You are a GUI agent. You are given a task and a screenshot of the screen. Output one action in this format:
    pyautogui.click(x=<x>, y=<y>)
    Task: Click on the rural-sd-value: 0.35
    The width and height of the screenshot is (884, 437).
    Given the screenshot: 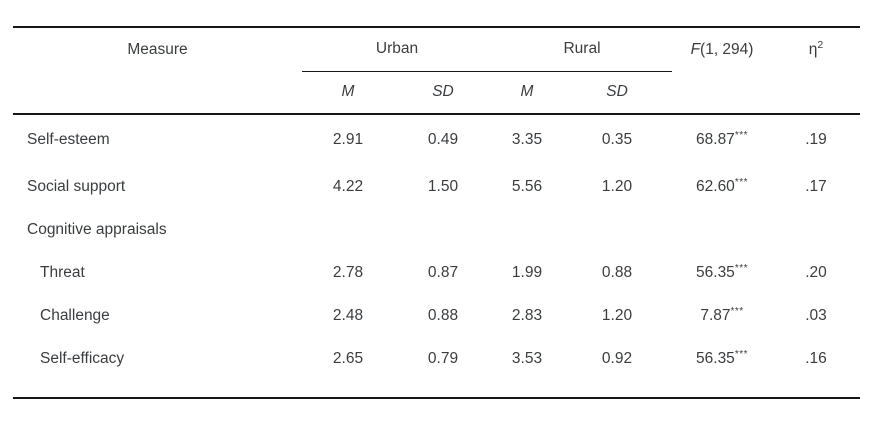 What is the action you would take?
    pyautogui.click(x=617, y=139)
    